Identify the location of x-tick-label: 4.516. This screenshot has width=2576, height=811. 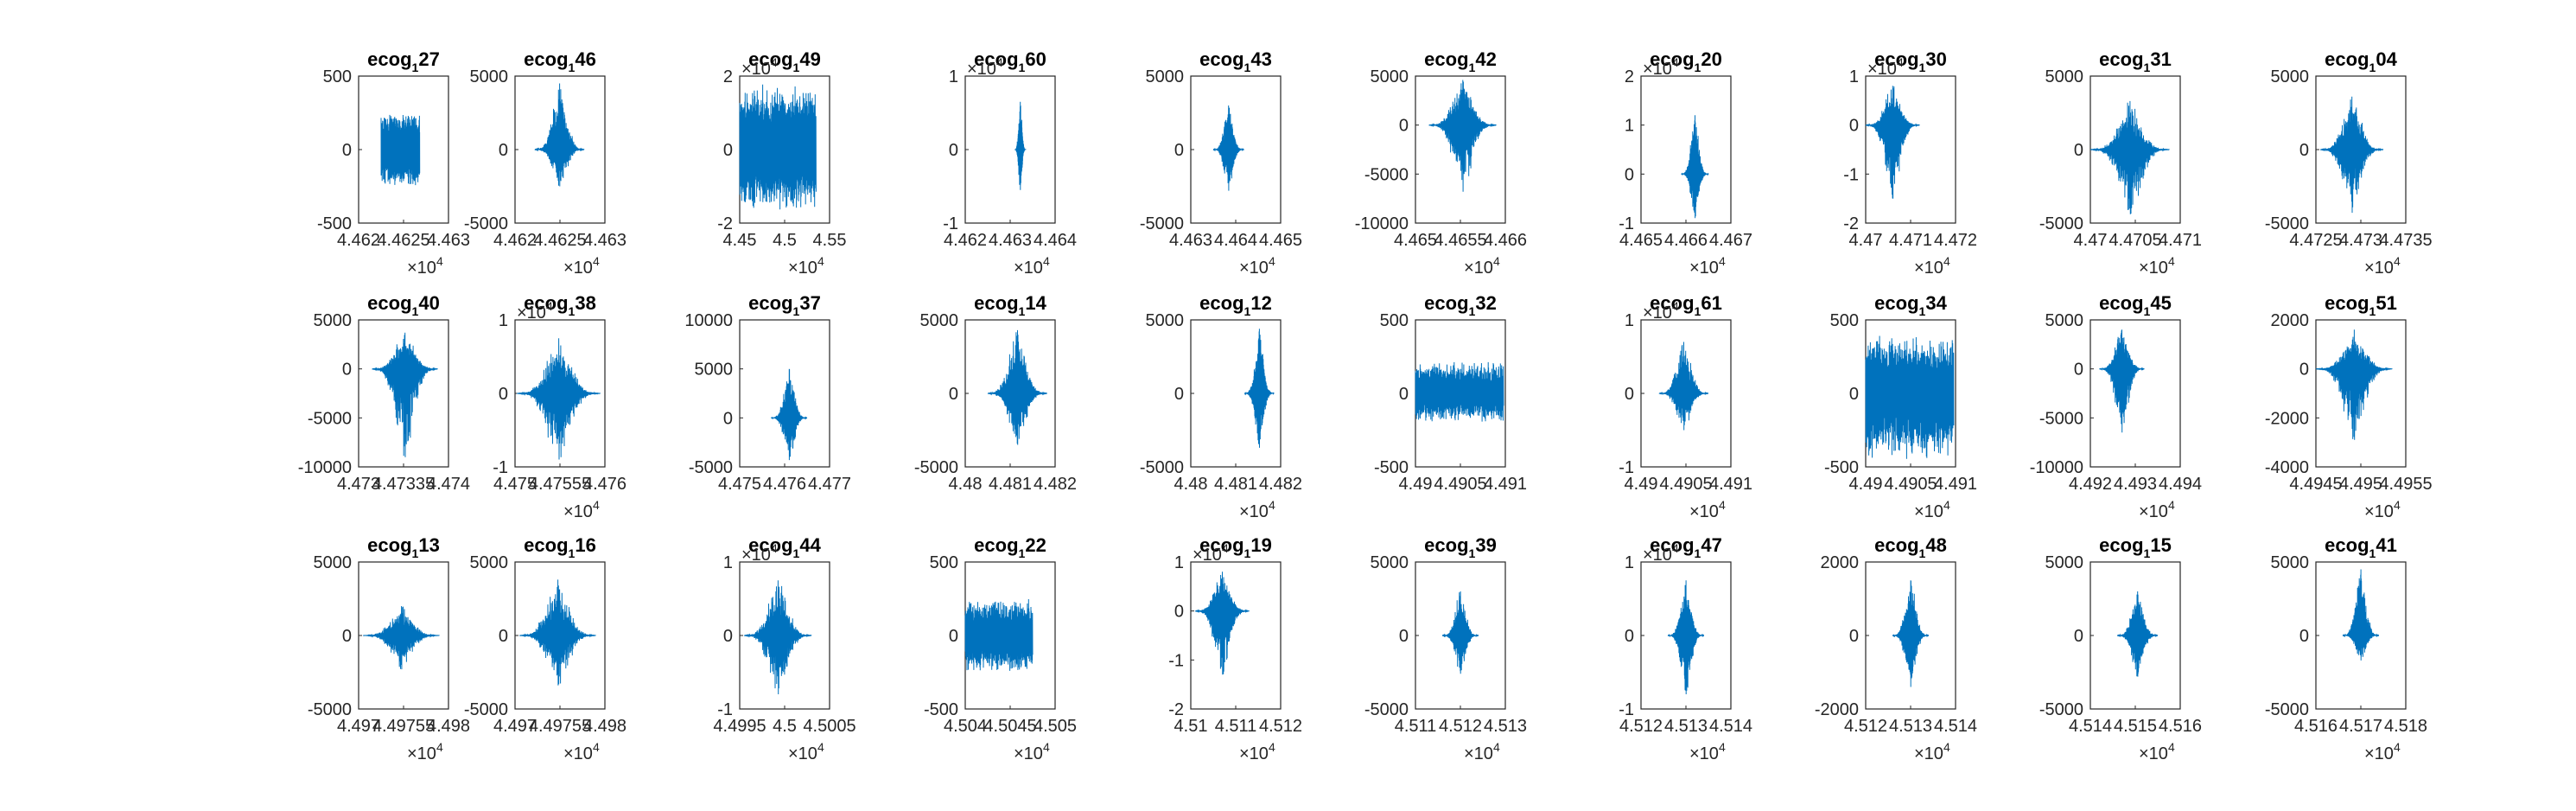
(2315, 726).